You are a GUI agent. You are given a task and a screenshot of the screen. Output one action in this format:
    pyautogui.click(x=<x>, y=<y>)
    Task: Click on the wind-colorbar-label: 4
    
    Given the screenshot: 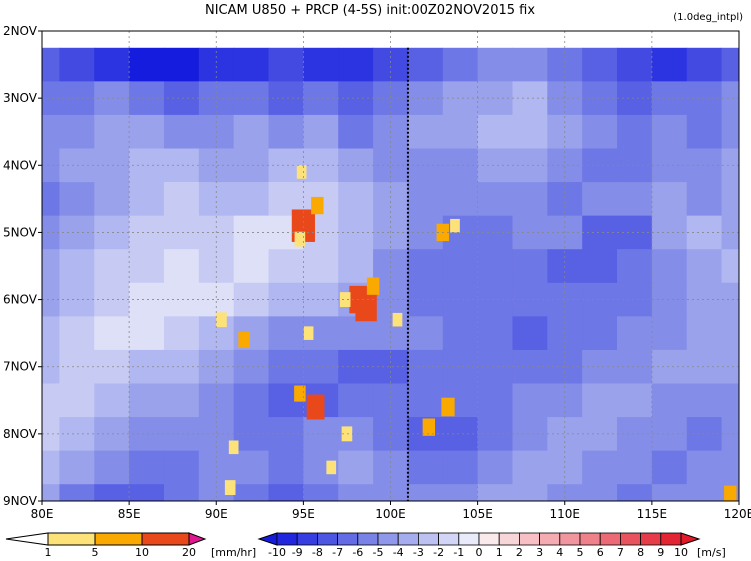 What is the action you would take?
    pyautogui.click(x=559, y=552)
    